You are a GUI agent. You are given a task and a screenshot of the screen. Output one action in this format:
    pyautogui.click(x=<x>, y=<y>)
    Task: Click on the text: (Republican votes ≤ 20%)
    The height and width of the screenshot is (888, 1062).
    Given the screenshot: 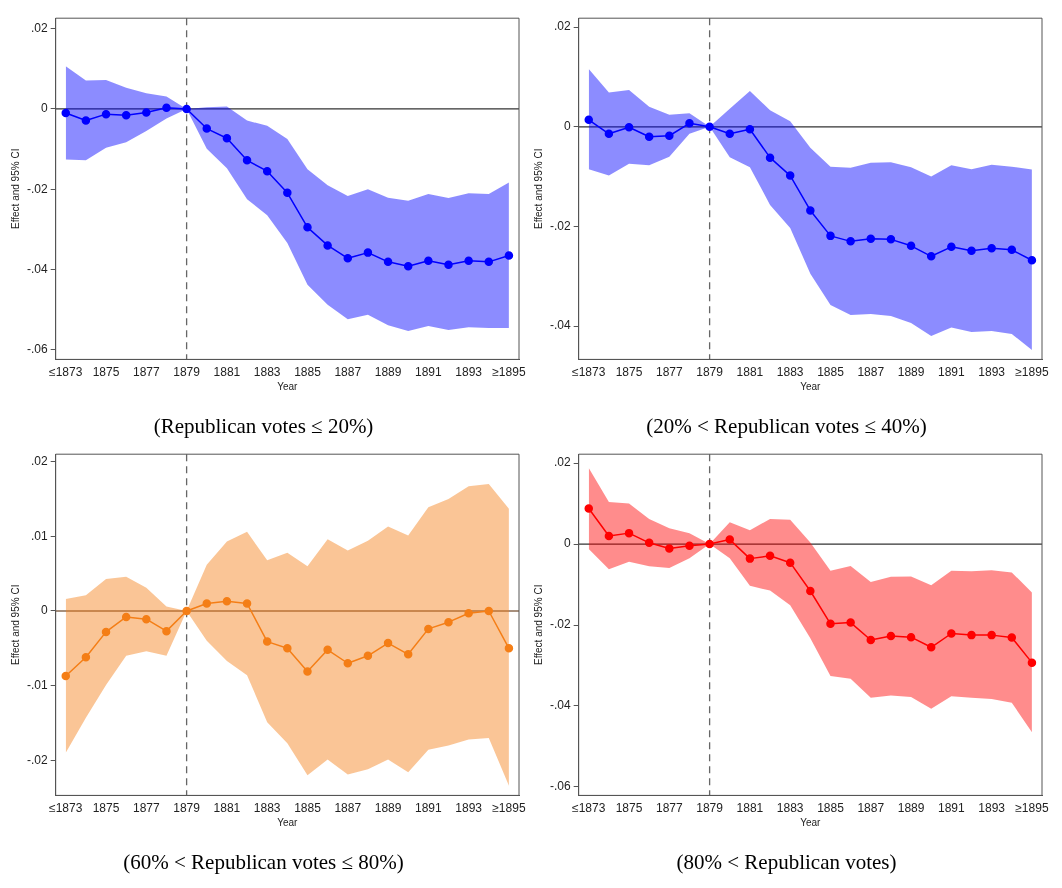 What is the action you would take?
    pyautogui.click(x=263, y=425)
    